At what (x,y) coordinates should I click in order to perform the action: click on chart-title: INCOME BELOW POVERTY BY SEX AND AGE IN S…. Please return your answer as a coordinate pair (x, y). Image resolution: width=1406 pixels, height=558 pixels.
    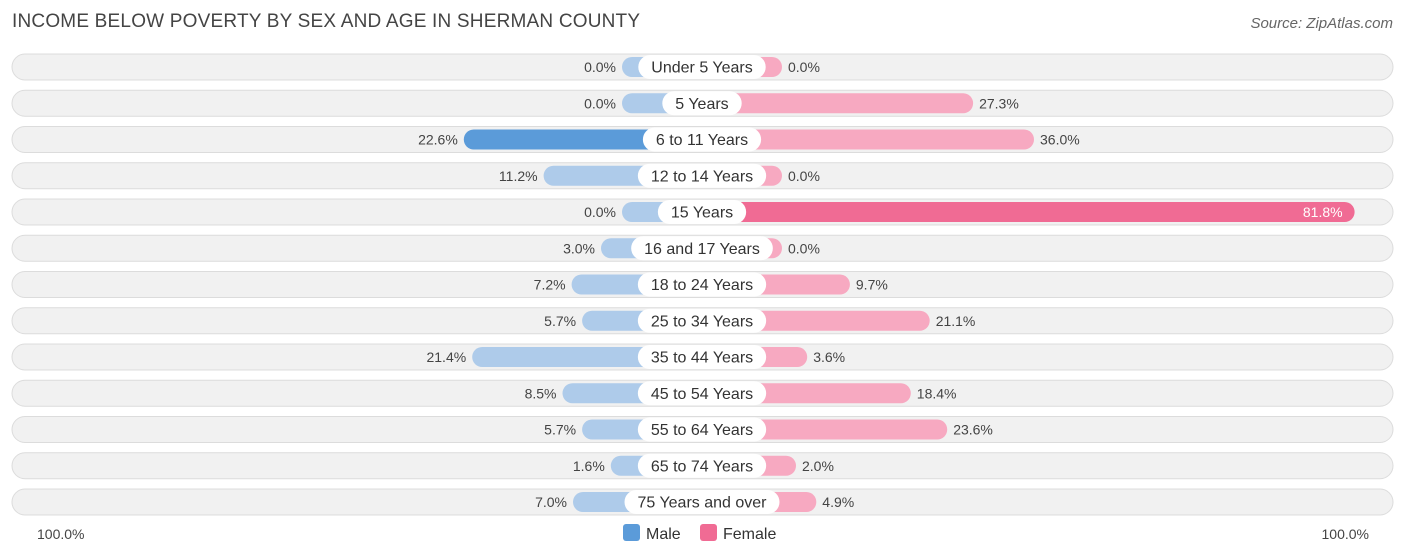
    Looking at the image, I should click on (326, 21).